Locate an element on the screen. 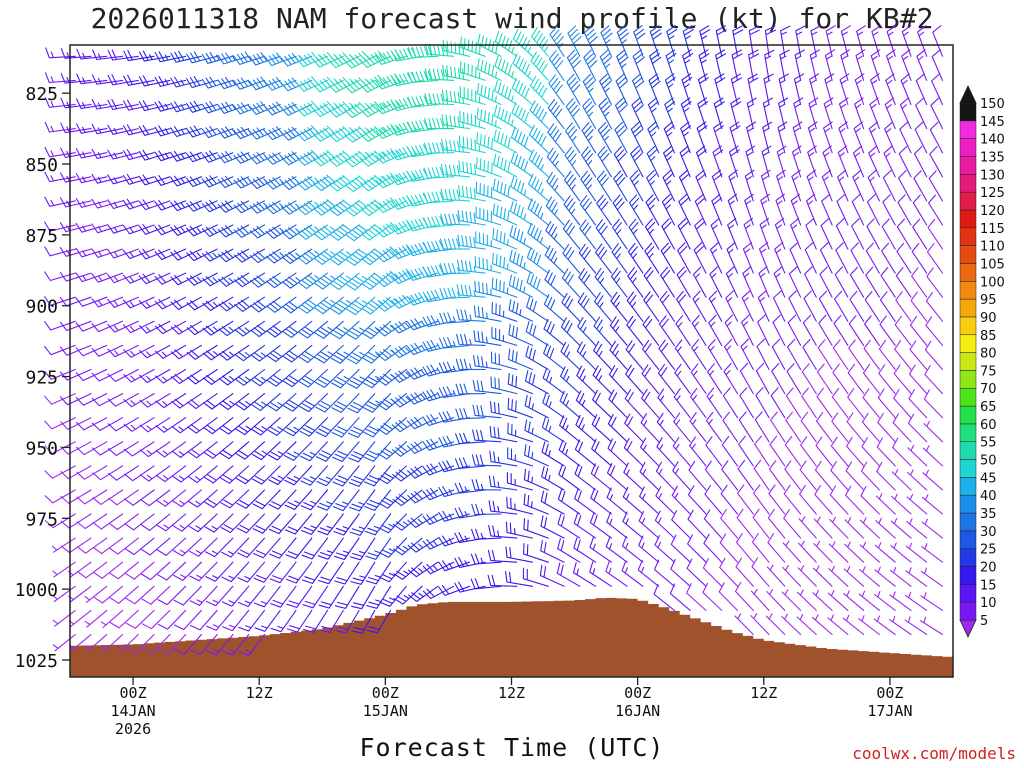 The image size is (1024, 768). source-credit: coolwx.com/models is located at coordinates (934, 753).